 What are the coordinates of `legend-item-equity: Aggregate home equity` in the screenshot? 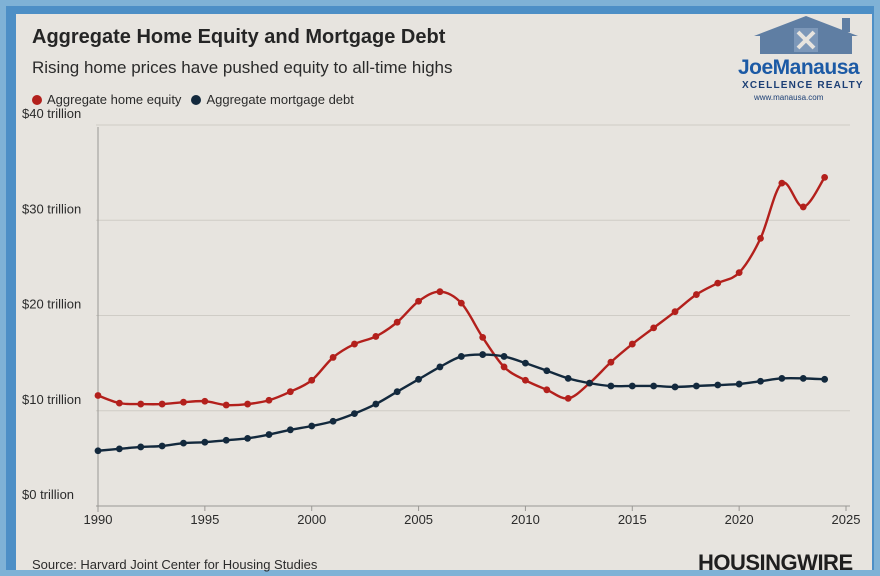 It's located at (106, 99).